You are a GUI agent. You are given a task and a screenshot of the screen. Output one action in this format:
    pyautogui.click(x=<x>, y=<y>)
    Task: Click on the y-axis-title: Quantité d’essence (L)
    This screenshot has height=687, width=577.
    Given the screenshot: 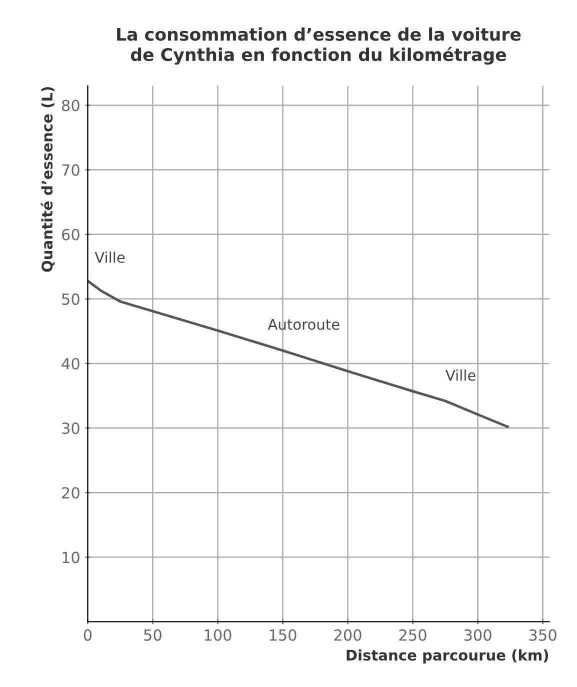 What is the action you would take?
    pyautogui.click(x=47, y=179)
    